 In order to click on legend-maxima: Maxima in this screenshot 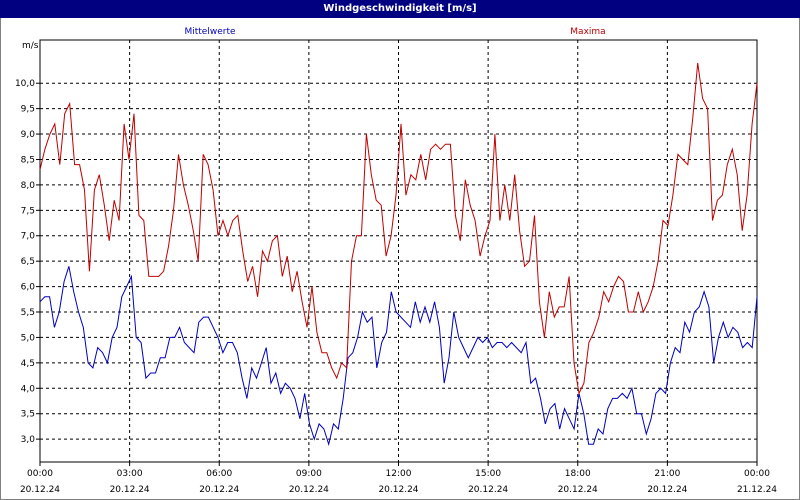, I will do `click(587, 32)`.